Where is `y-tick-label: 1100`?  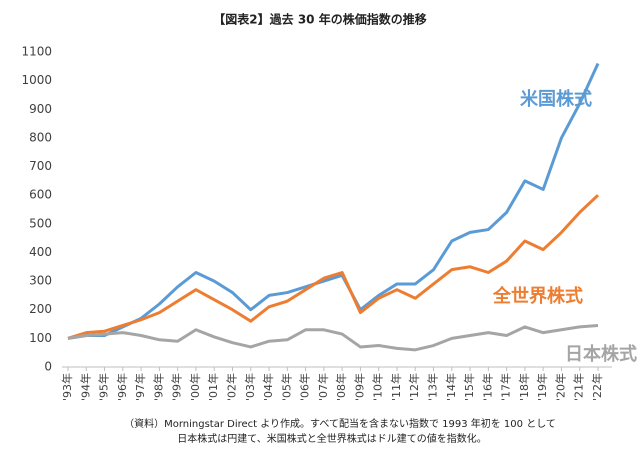
y-tick-label: 1100 is located at coordinates (36, 52).